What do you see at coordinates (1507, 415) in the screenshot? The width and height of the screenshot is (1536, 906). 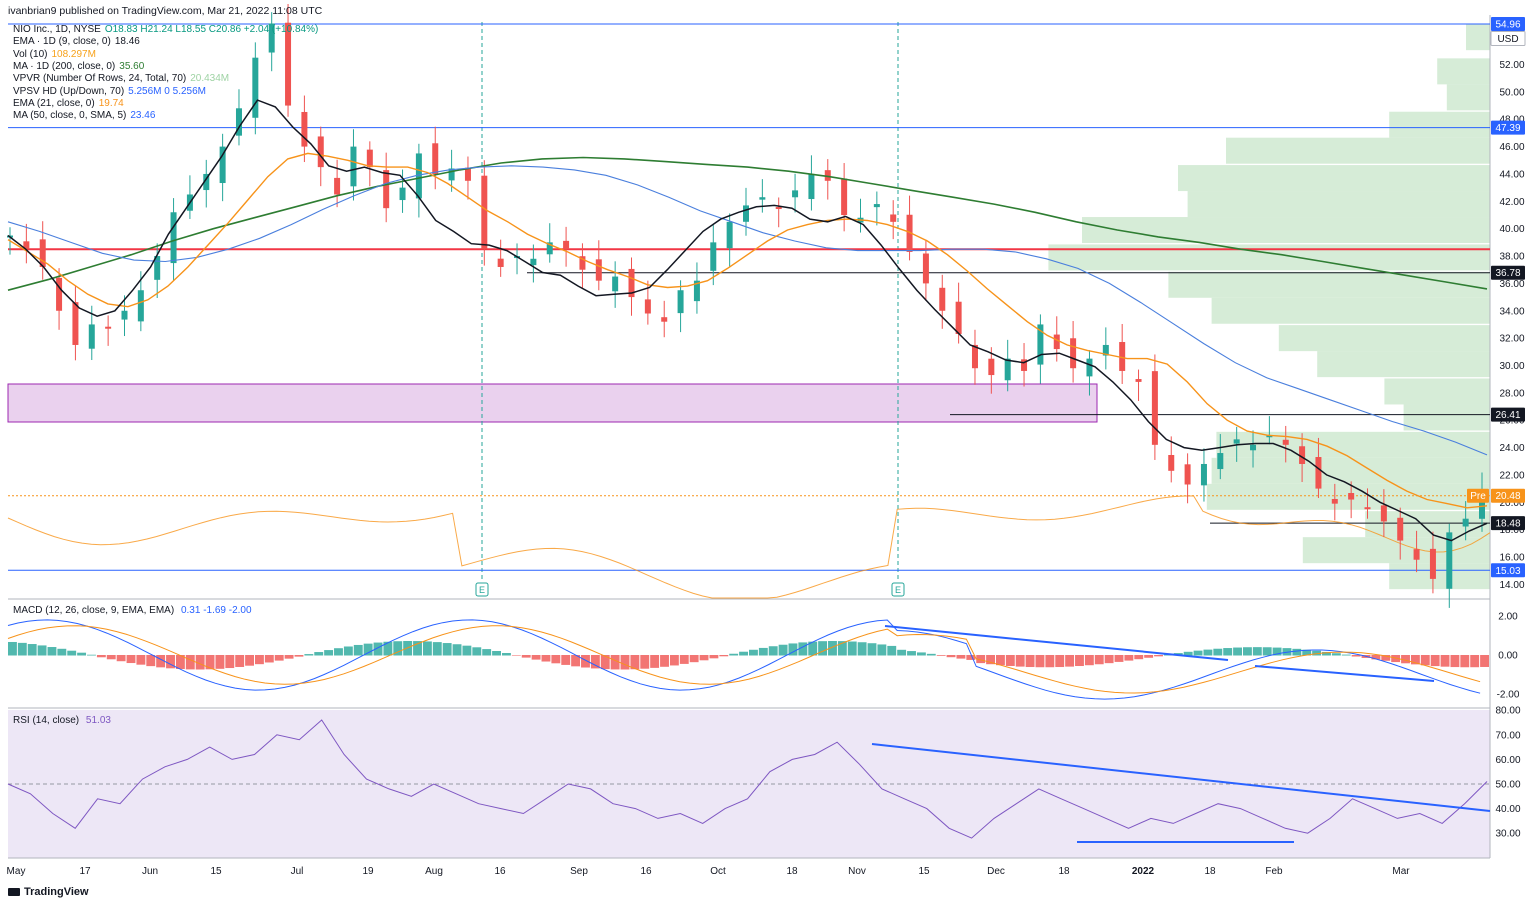 I see `price-label: 26.41` at bounding box center [1507, 415].